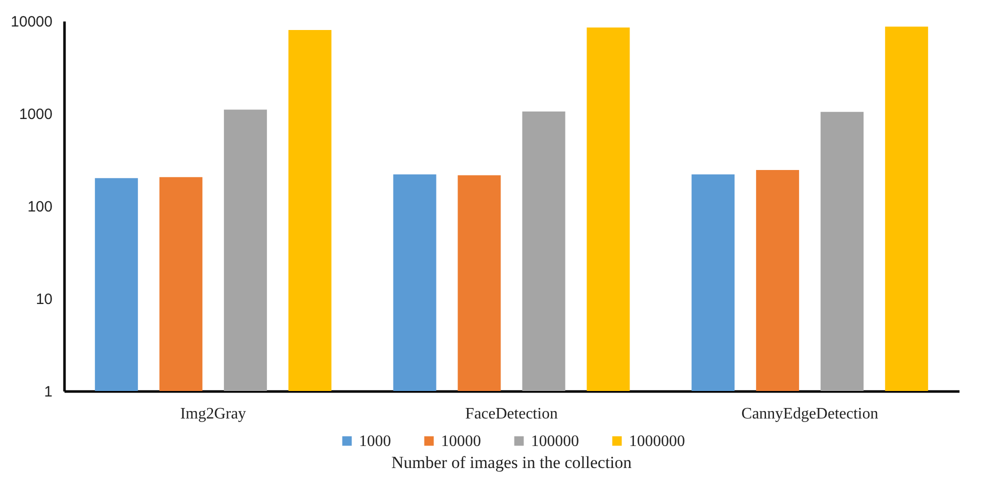 The width and height of the screenshot is (981, 499). Describe the element at coordinates (48, 392) in the screenshot. I see `y-tick-label: 1` at that location.